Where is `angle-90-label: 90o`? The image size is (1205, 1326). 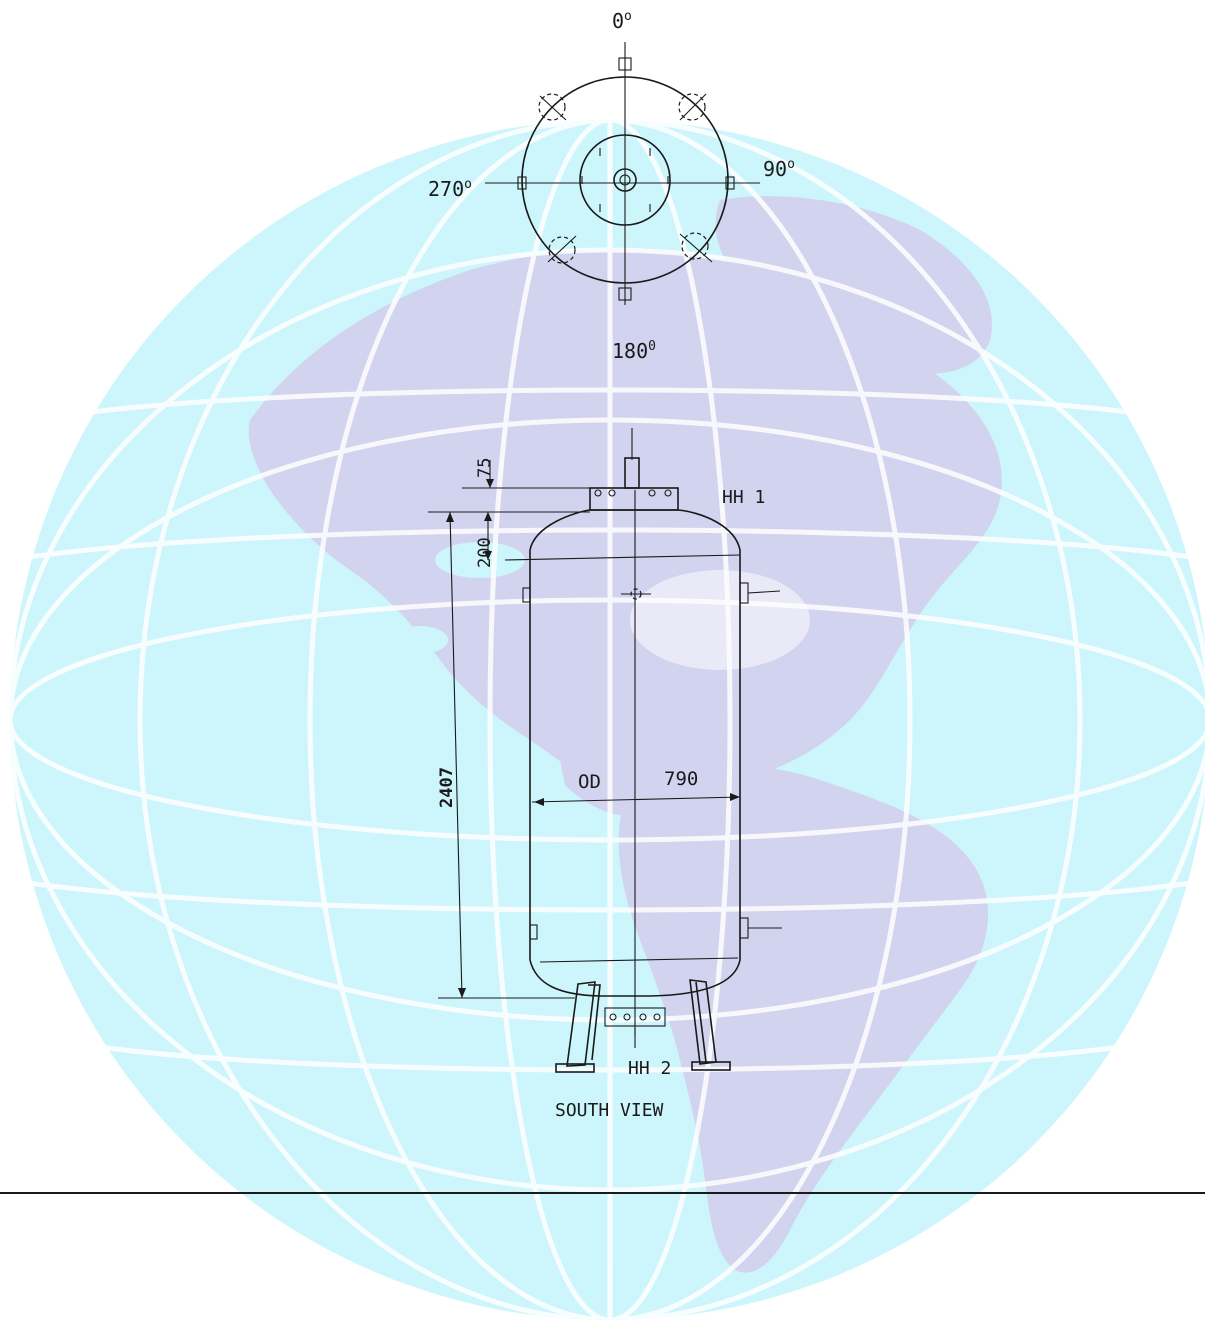
angle-90-label: 90o is located at coordinates (779, 169).